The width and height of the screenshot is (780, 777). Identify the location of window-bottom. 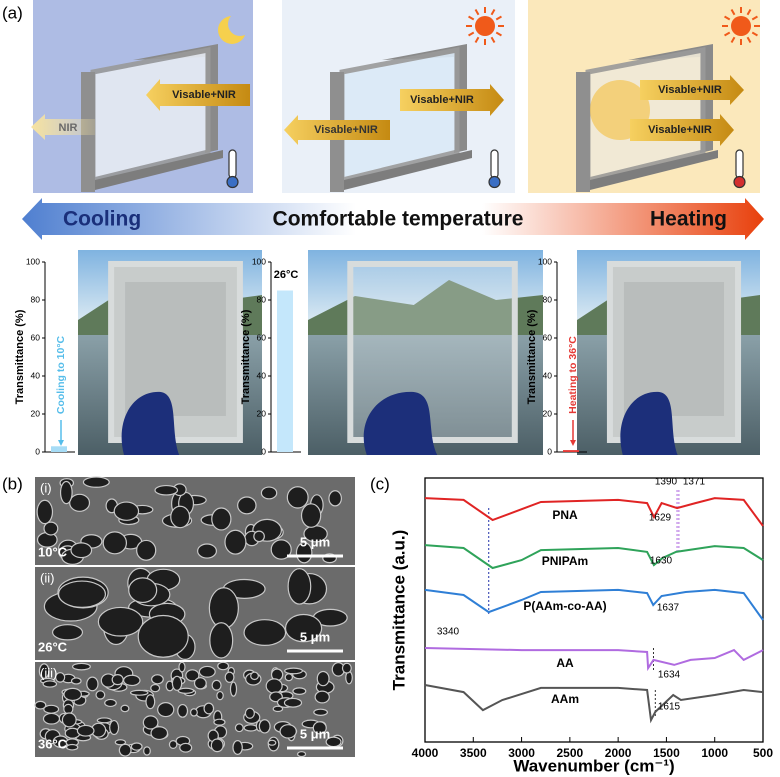
(654, 170).